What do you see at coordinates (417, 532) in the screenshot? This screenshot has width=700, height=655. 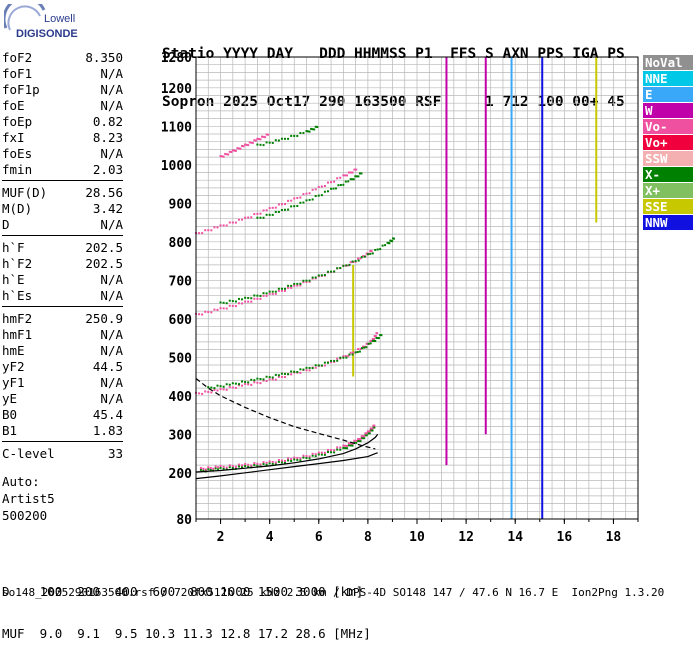 I see `x-tick-labels: 2 4 6 8 10 12 14 16 18` at bounding box center [417, 532].